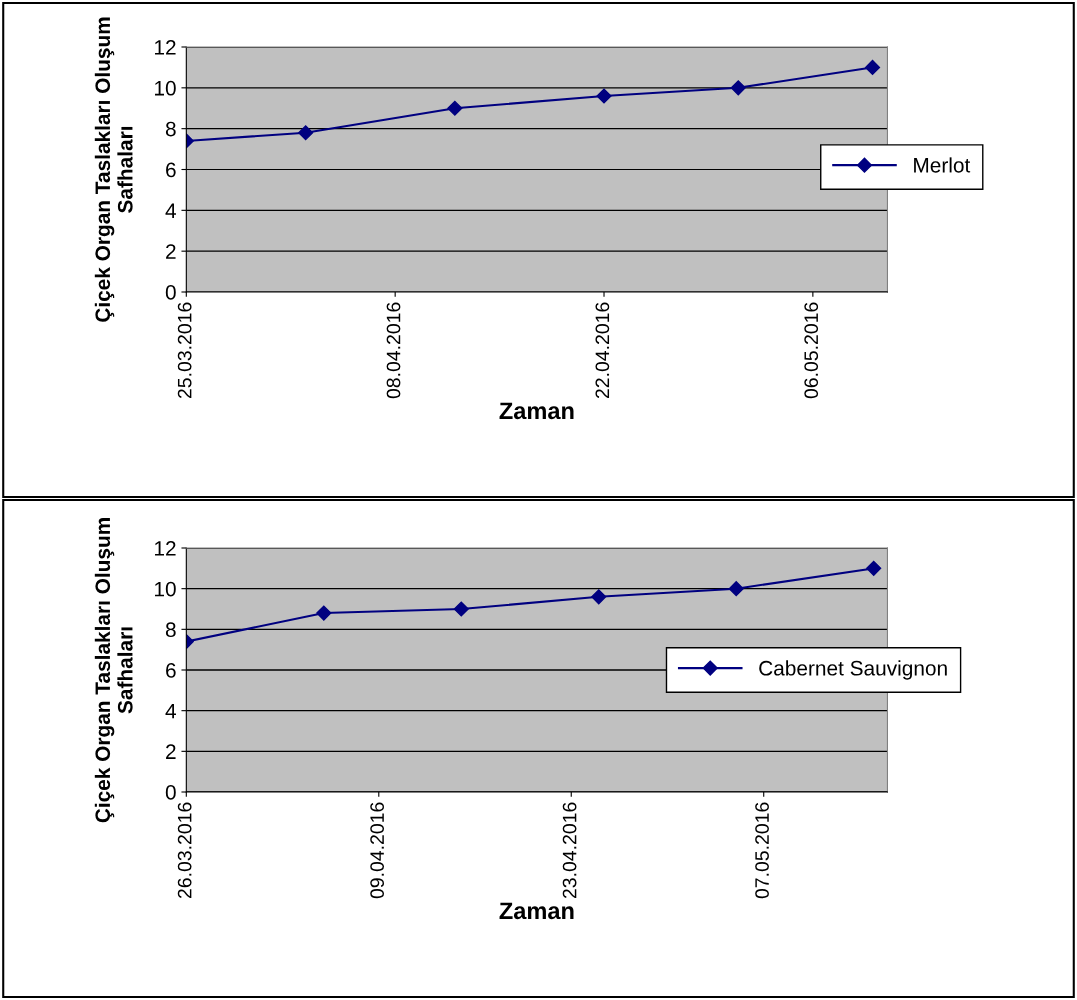 The width and height of the screenshot is (1077, 1000). What do you see at coordinates (602, 350) in the screenshot?
I see `x-tick-label: 22.04.2016` at bounding box center [602, 350].